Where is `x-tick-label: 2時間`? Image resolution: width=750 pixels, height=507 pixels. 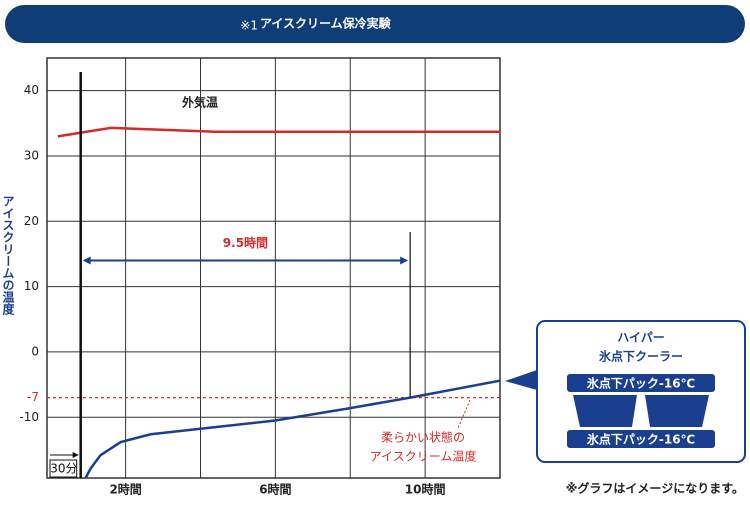
x-tick-label: 2時間 is located at coordinates (125, 489).